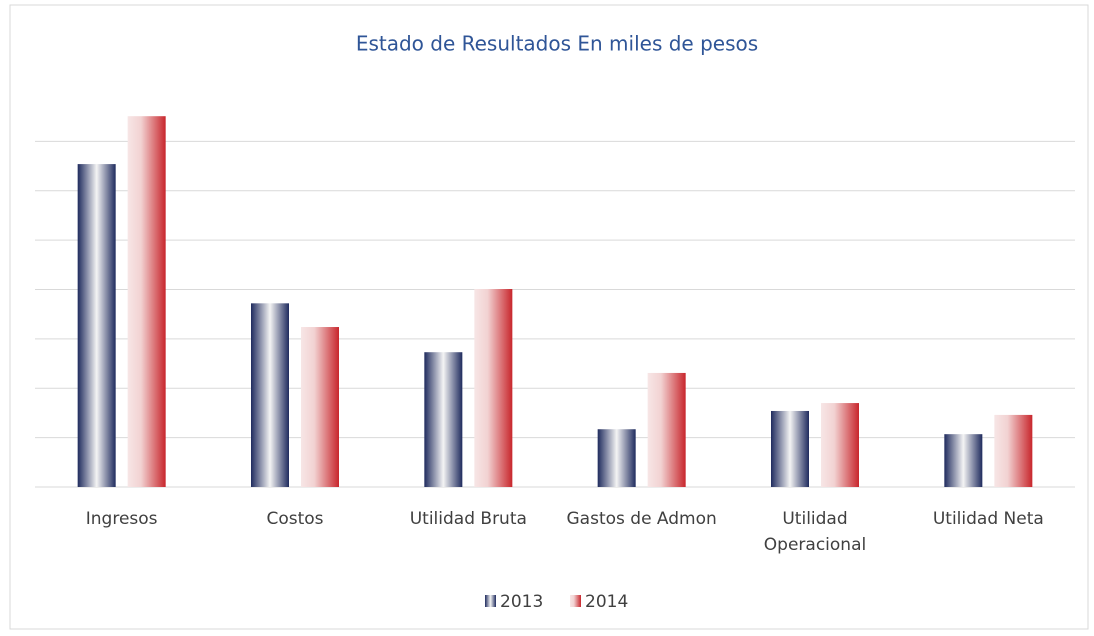 This screenshot has height=636, width=1094. I want to click on x-tick-label: Ingresos, so click(121, 519).